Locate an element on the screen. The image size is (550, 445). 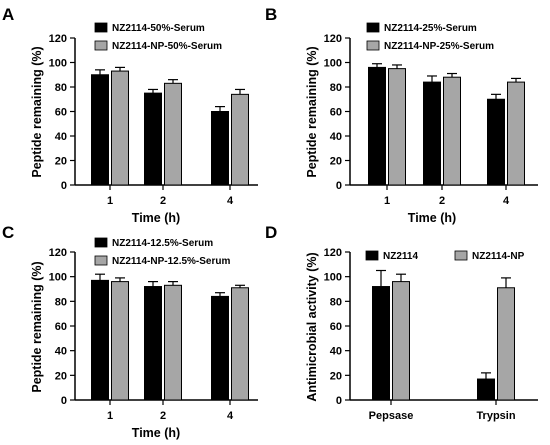
panel-a-x-tick-label: 2 is located at coordinates (163, 201).